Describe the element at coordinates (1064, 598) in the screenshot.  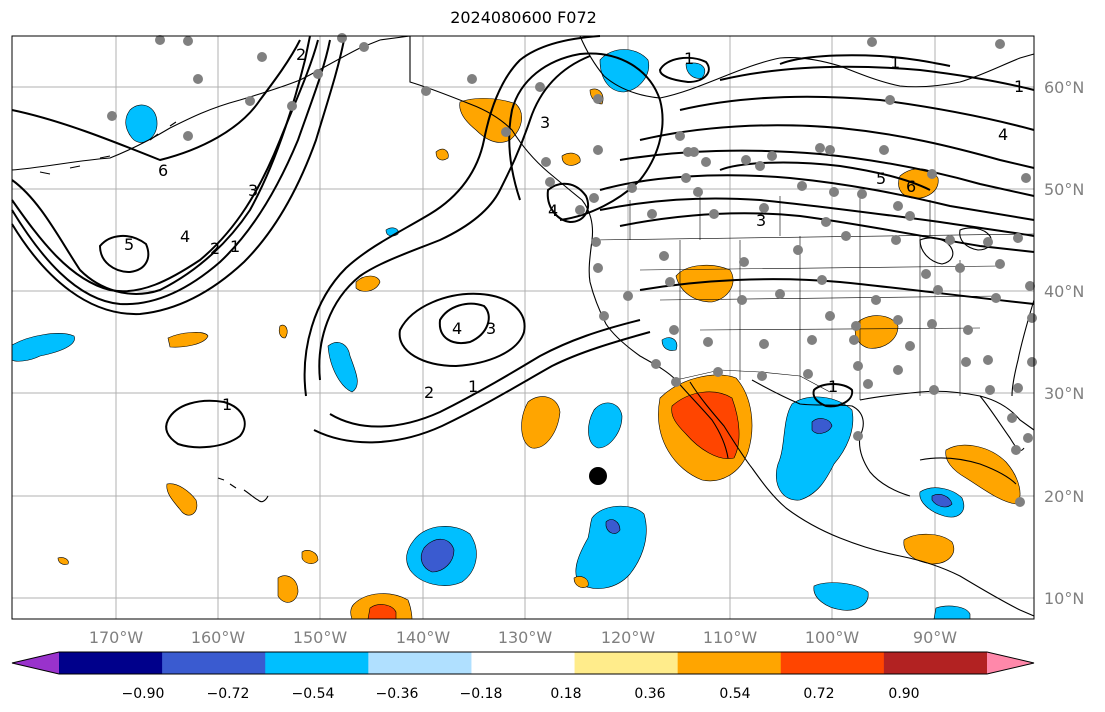
I see `lat-label: 10°N` at that location.